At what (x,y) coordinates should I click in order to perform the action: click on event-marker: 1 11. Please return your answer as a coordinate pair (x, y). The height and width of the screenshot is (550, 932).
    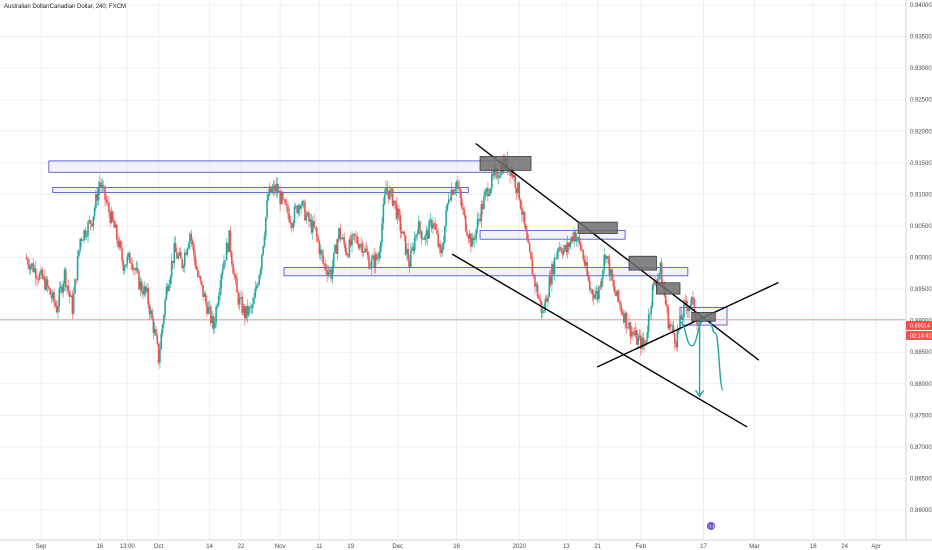
    Looking at the image, I should click on (712, 526).